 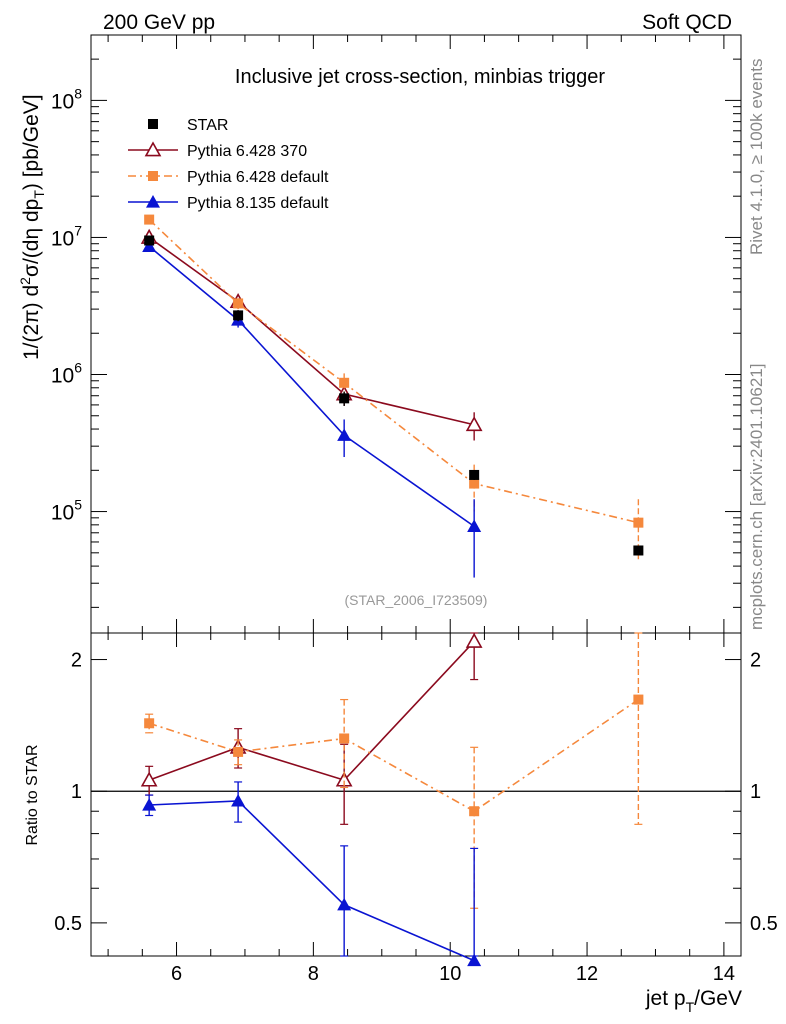 I want to click on x-tick-label: 14, so click(x=724, y=974).